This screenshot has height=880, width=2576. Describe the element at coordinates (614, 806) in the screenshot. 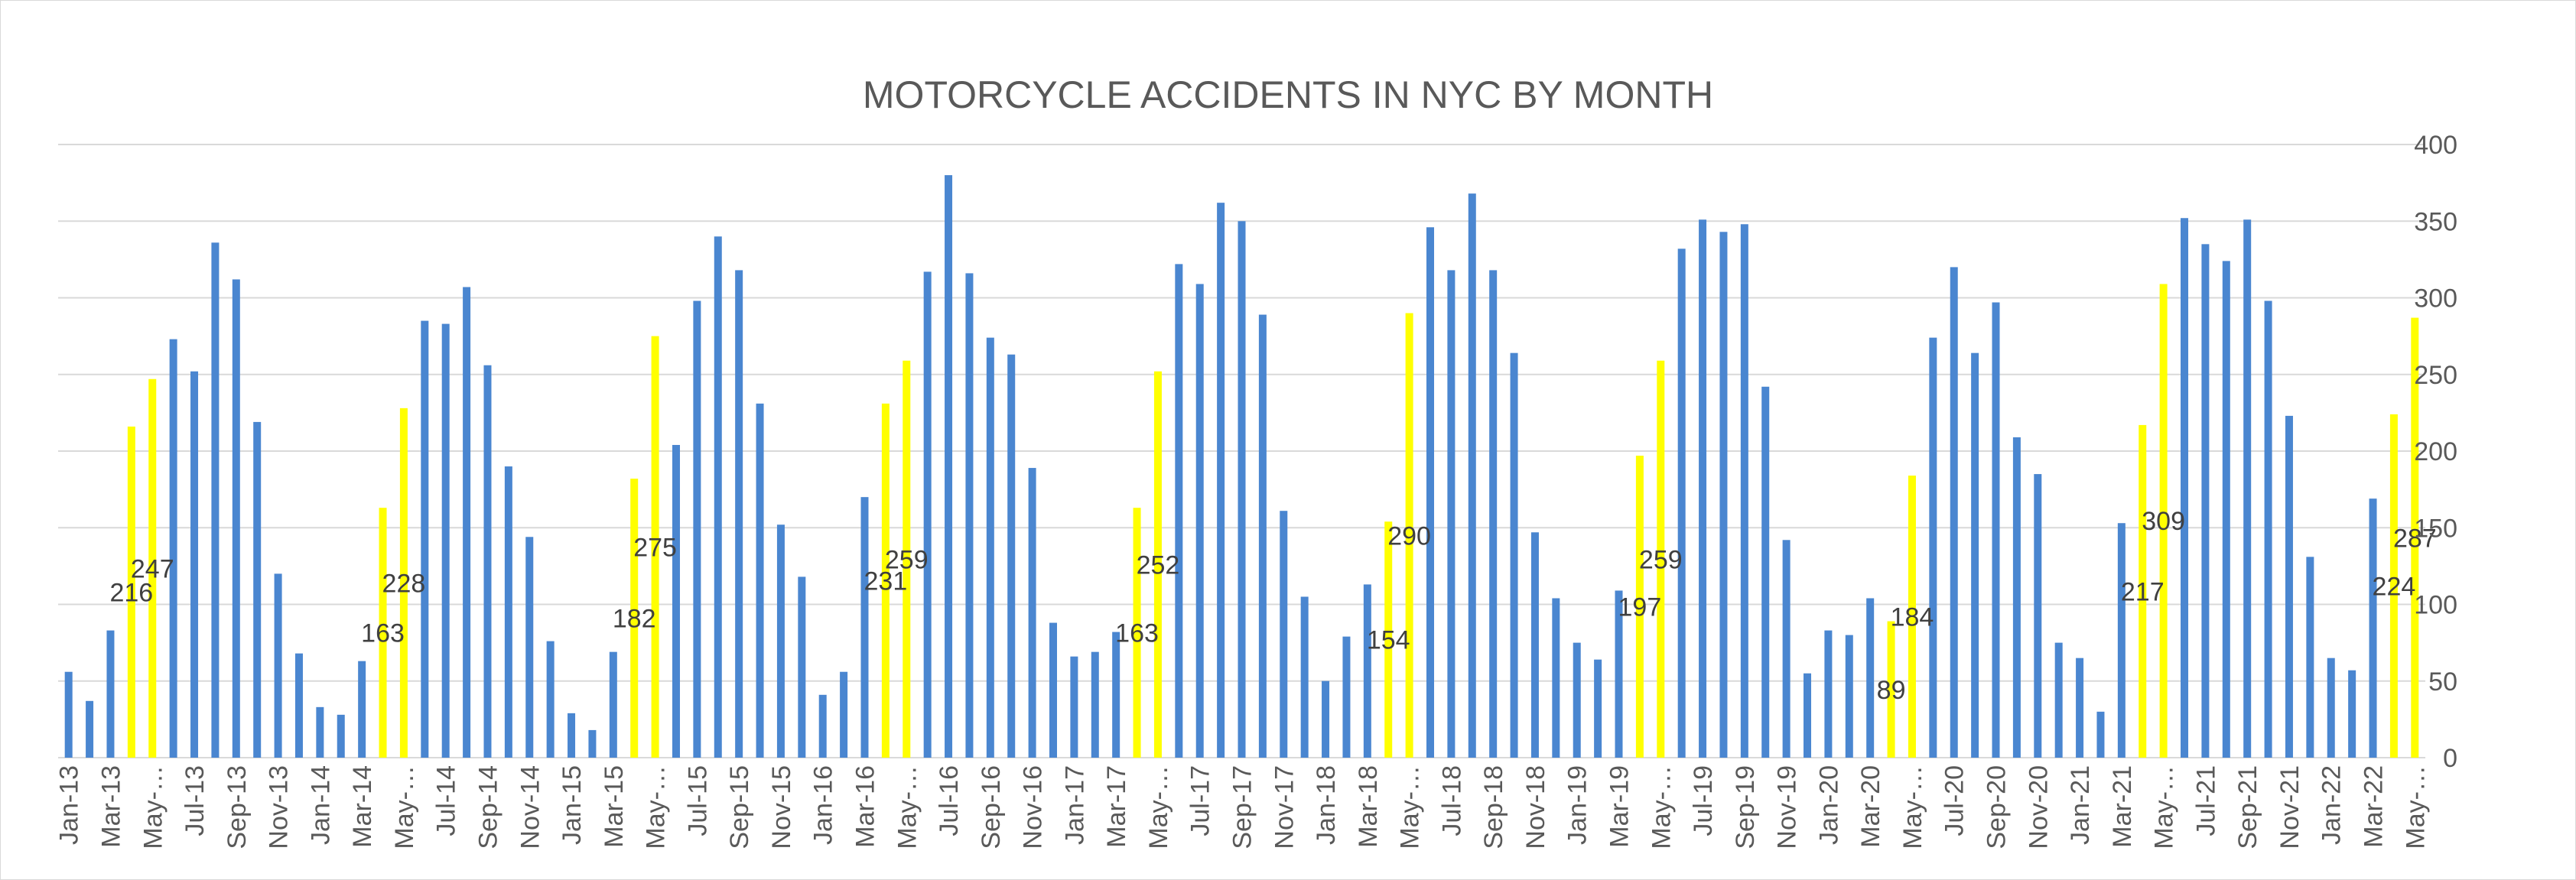

I see `x-tick-label: Mar-15` at that location.